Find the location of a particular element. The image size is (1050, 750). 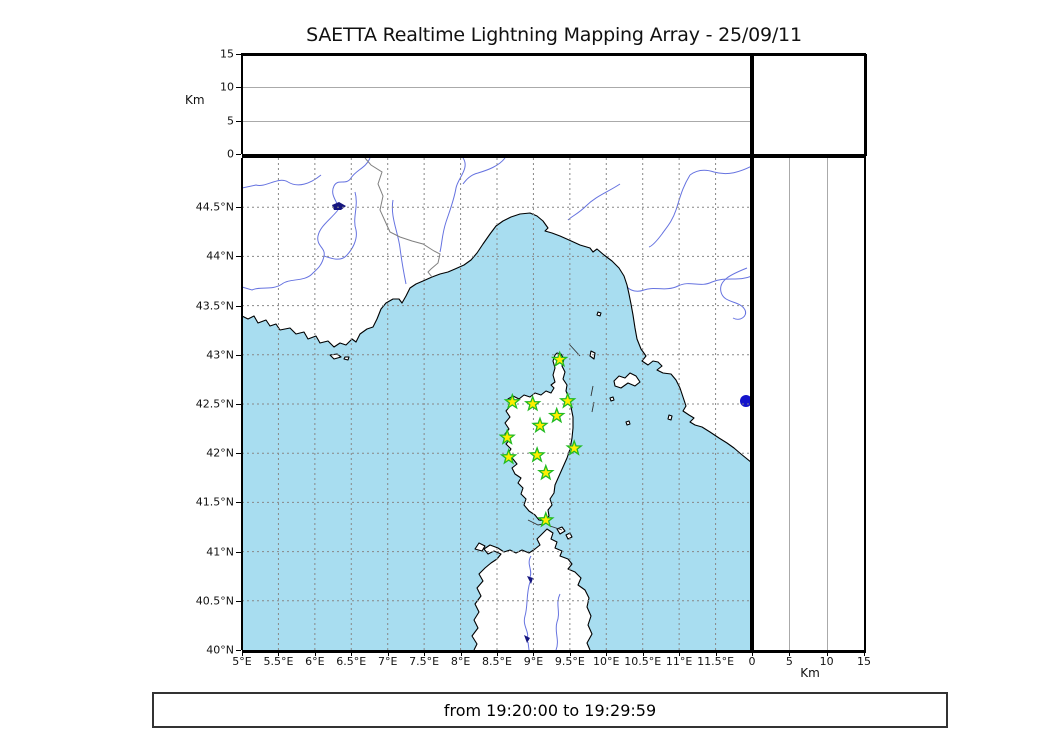

lon-tick-label: 5°E is located at coordinates (242, 661).